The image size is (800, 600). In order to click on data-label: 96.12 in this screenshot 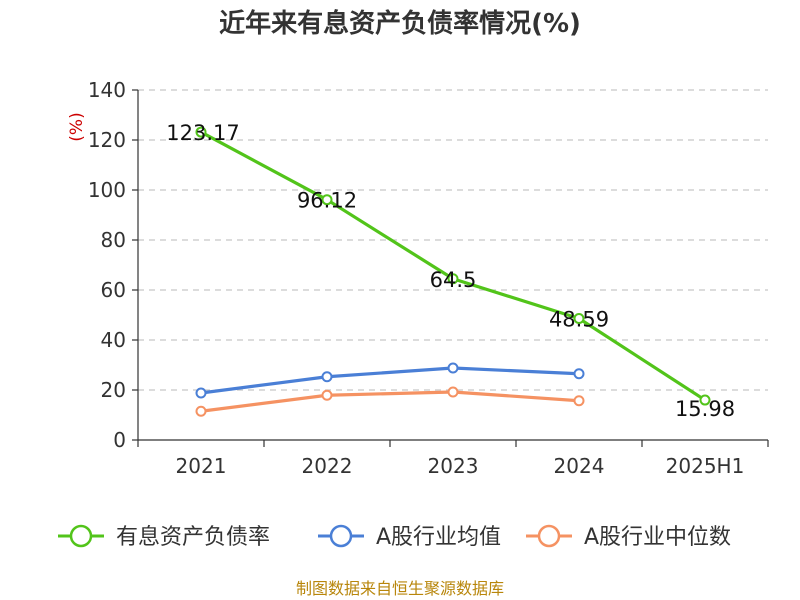, I will do `click(327, 201)`.